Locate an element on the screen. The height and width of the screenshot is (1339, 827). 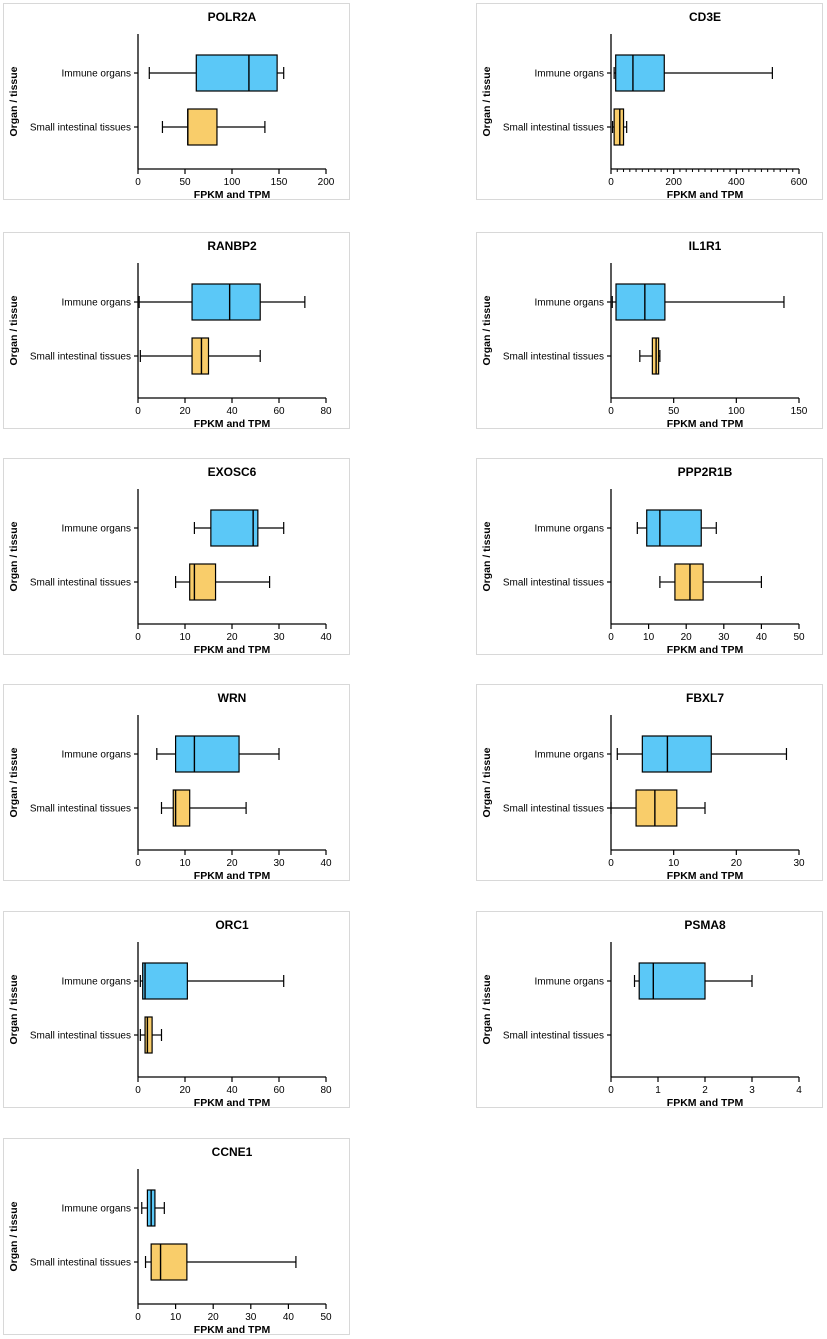
x-tick-label: 600 is located at coordinates (799, 182).